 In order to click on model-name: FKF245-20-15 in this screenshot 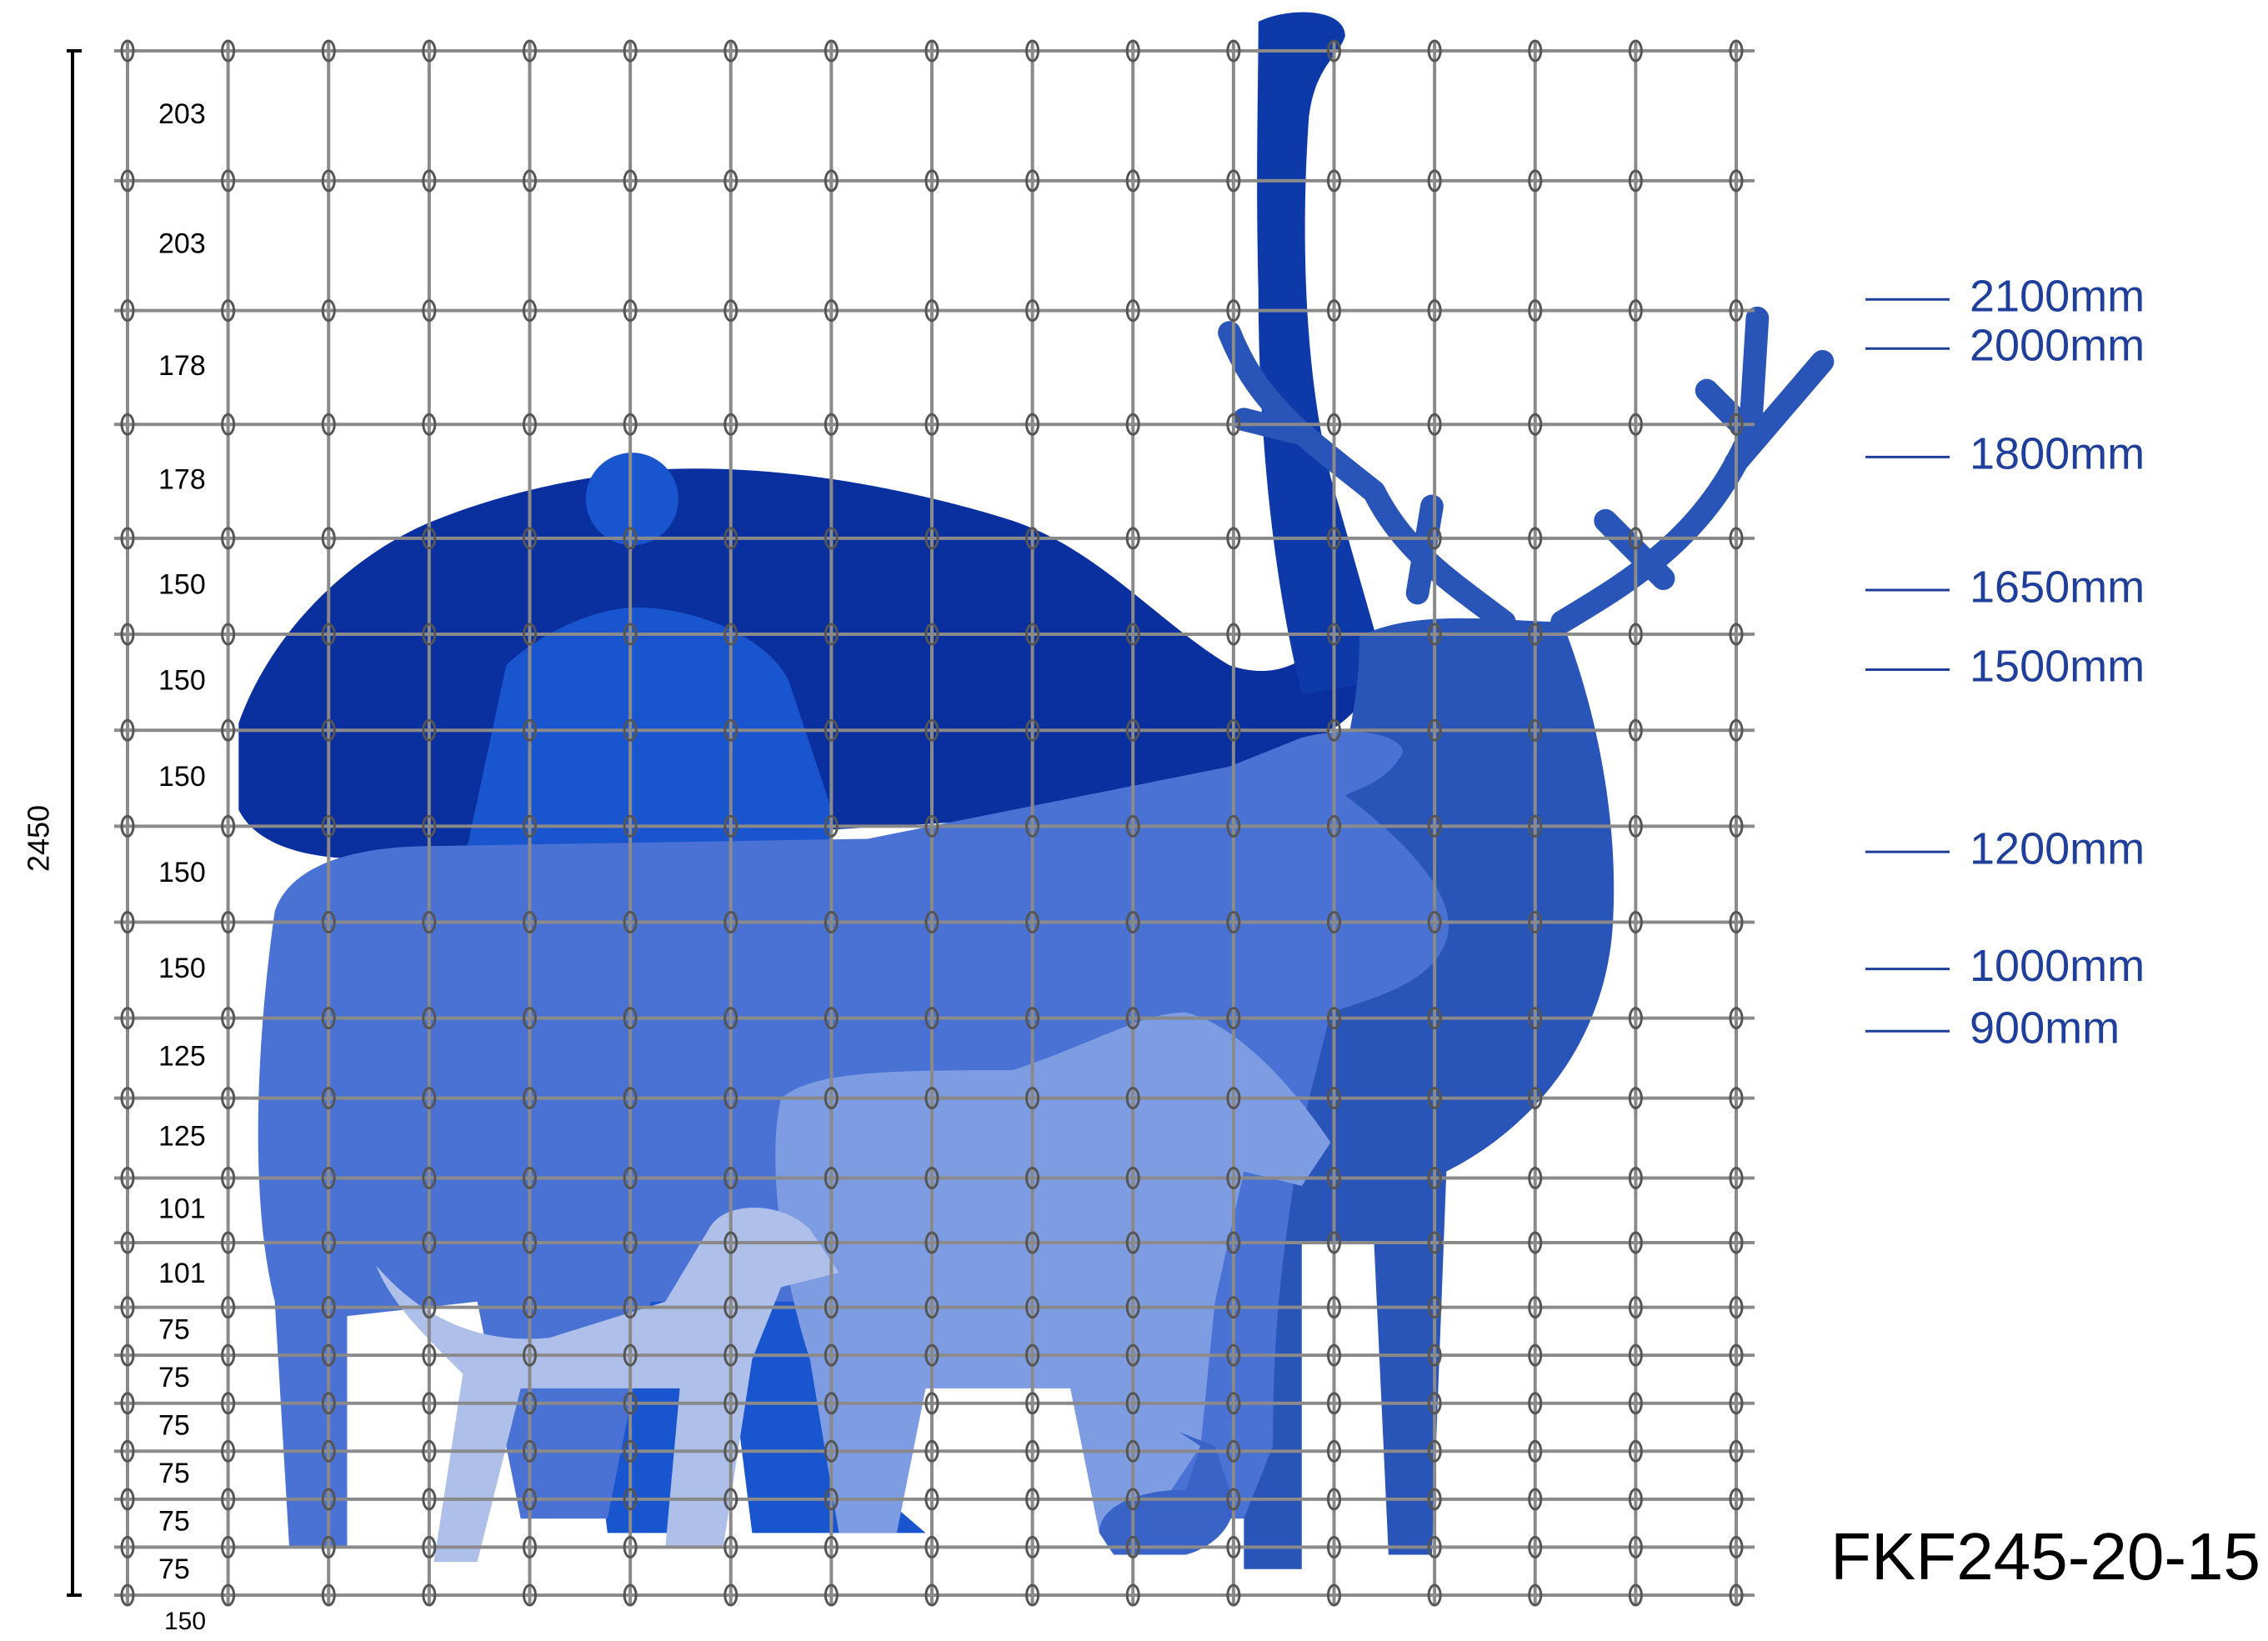, I will do `click(2045, 1556)`.